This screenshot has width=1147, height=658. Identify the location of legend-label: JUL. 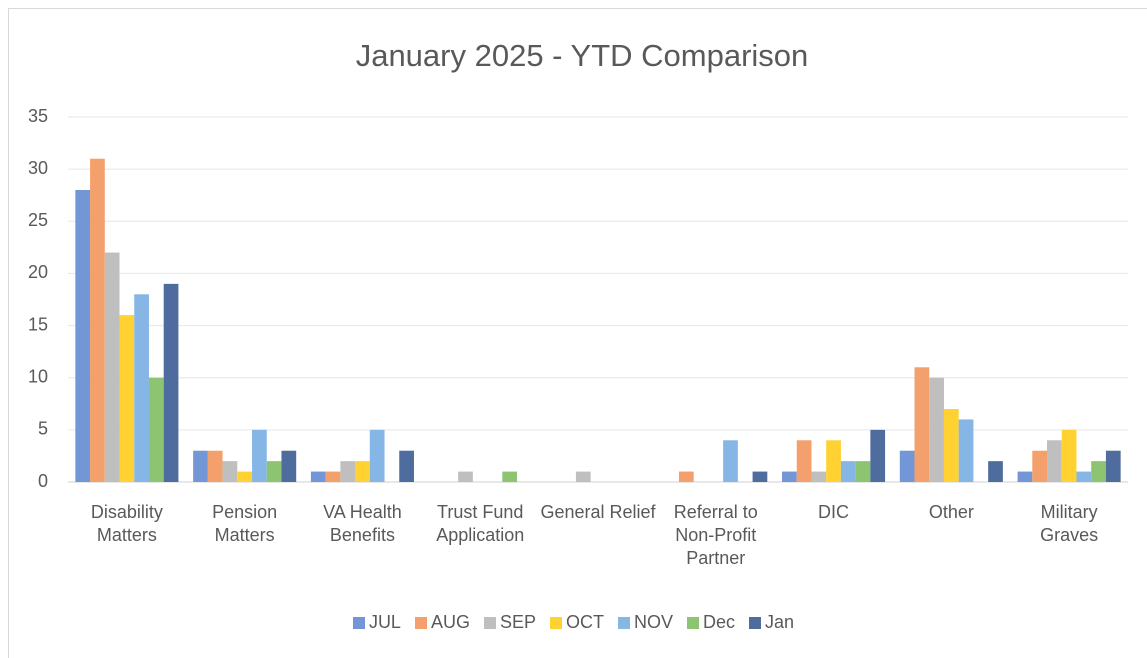
(384, 622).